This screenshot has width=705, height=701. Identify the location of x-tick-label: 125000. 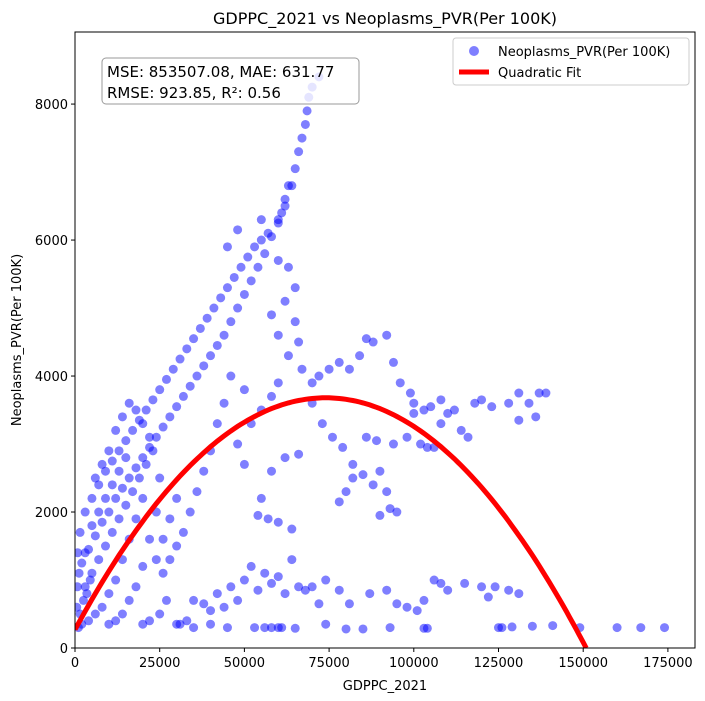
(499, 663).